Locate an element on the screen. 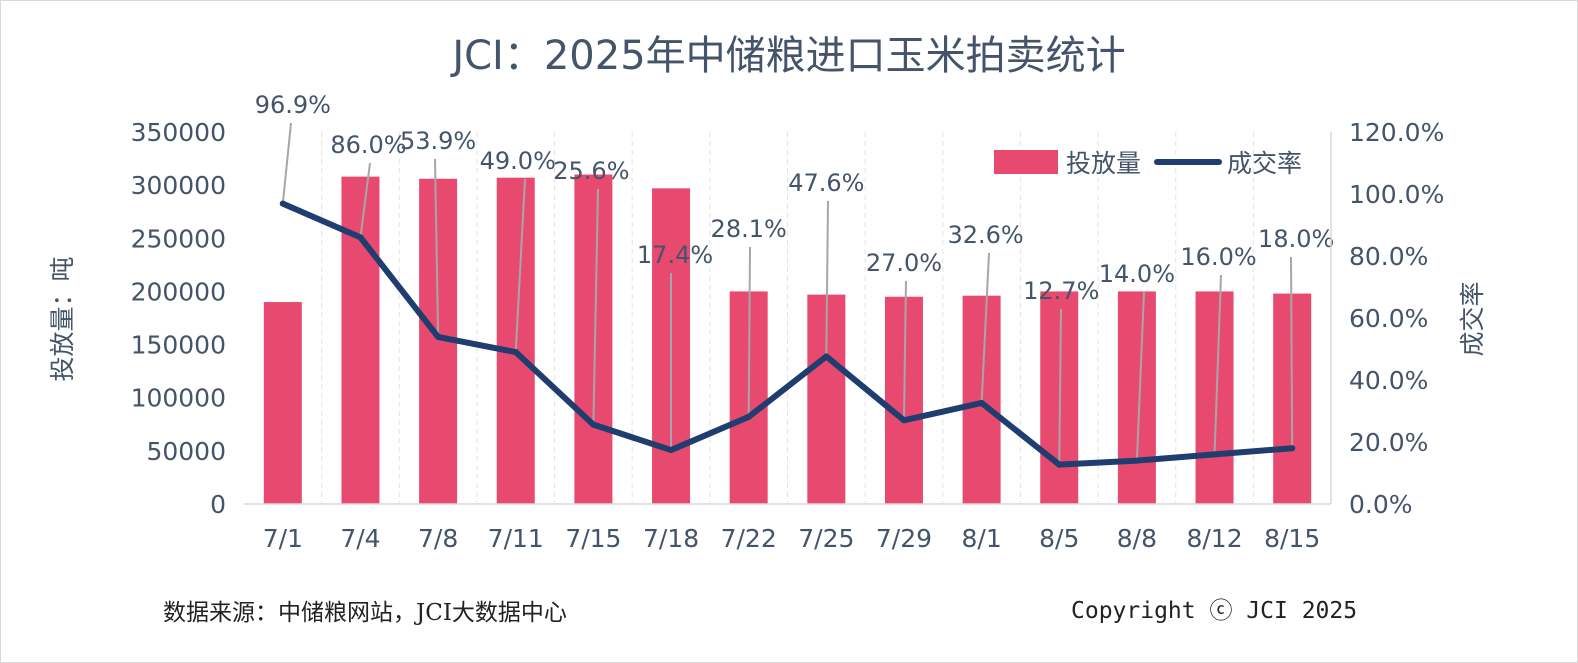  legend-swatch-bar is located at coordinates (1026, 162).